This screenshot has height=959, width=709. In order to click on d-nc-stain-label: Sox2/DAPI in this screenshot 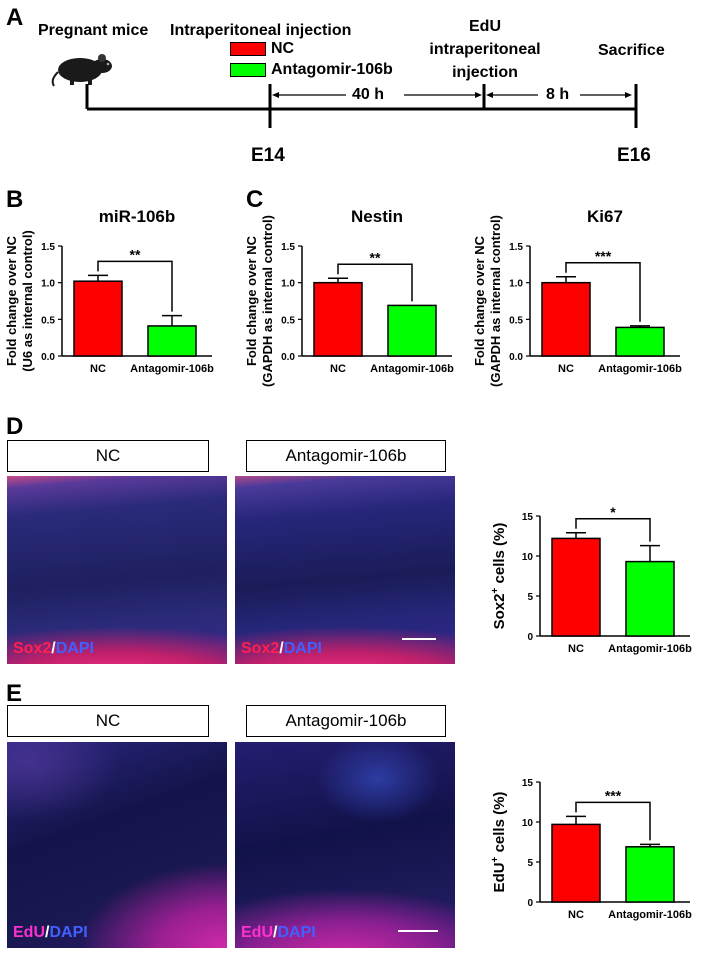, I will do `click(53, 649)`.